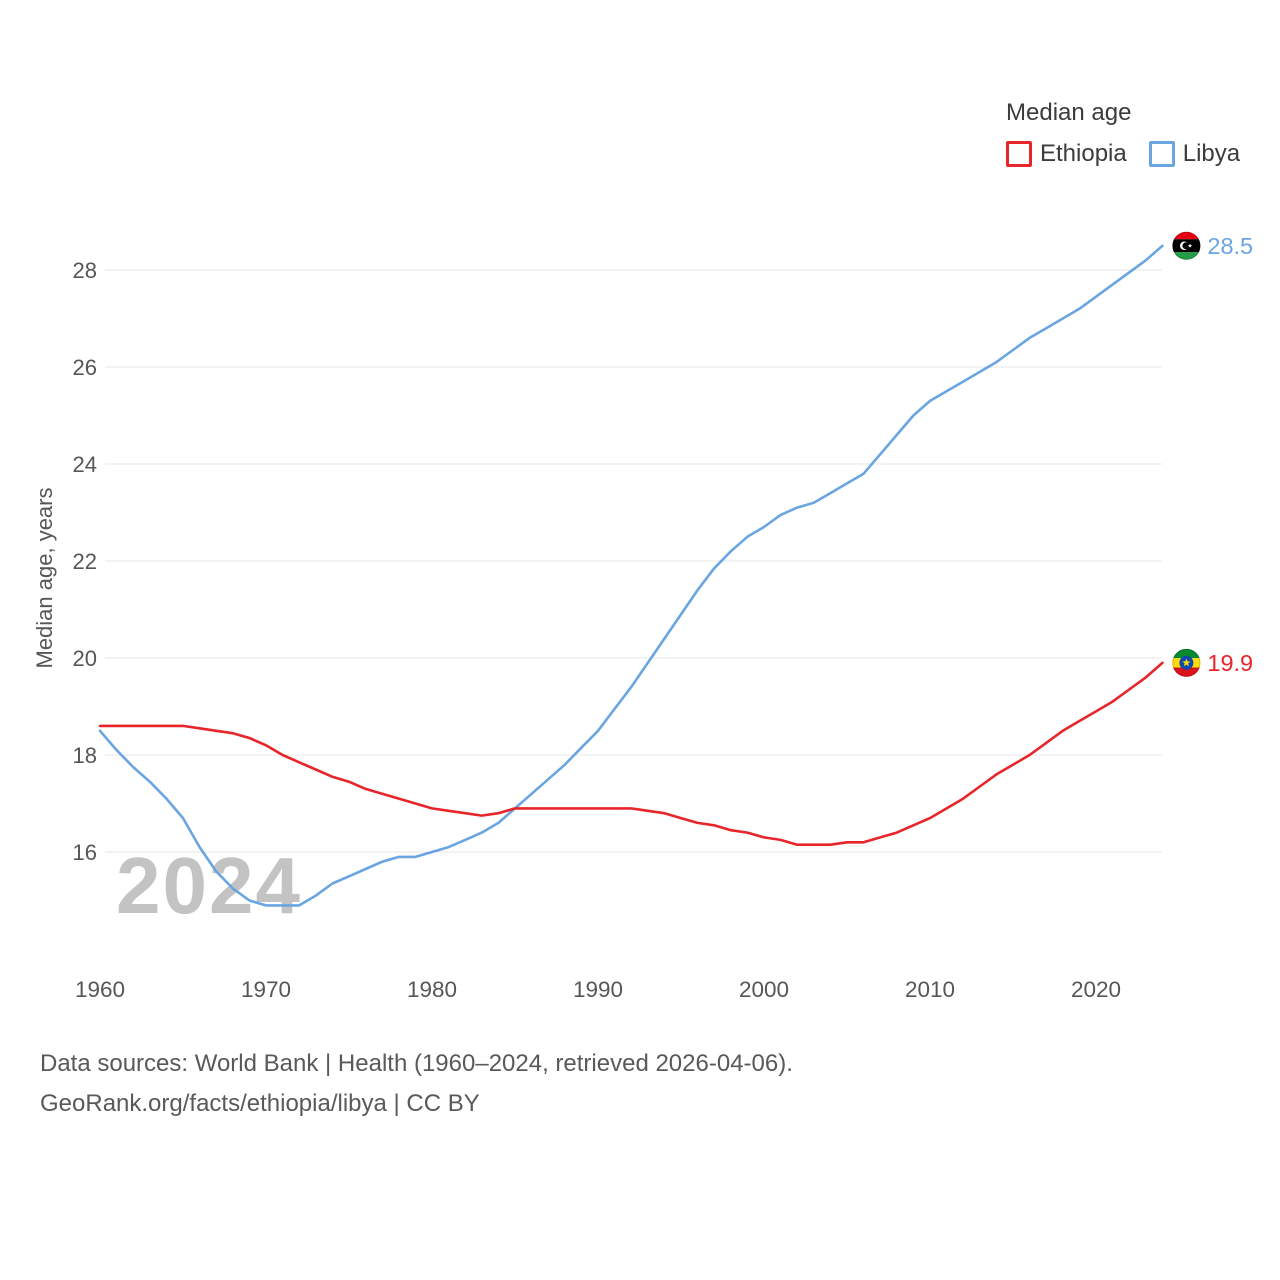  I want to click on y-tick-label: 20, so click(85, 658).